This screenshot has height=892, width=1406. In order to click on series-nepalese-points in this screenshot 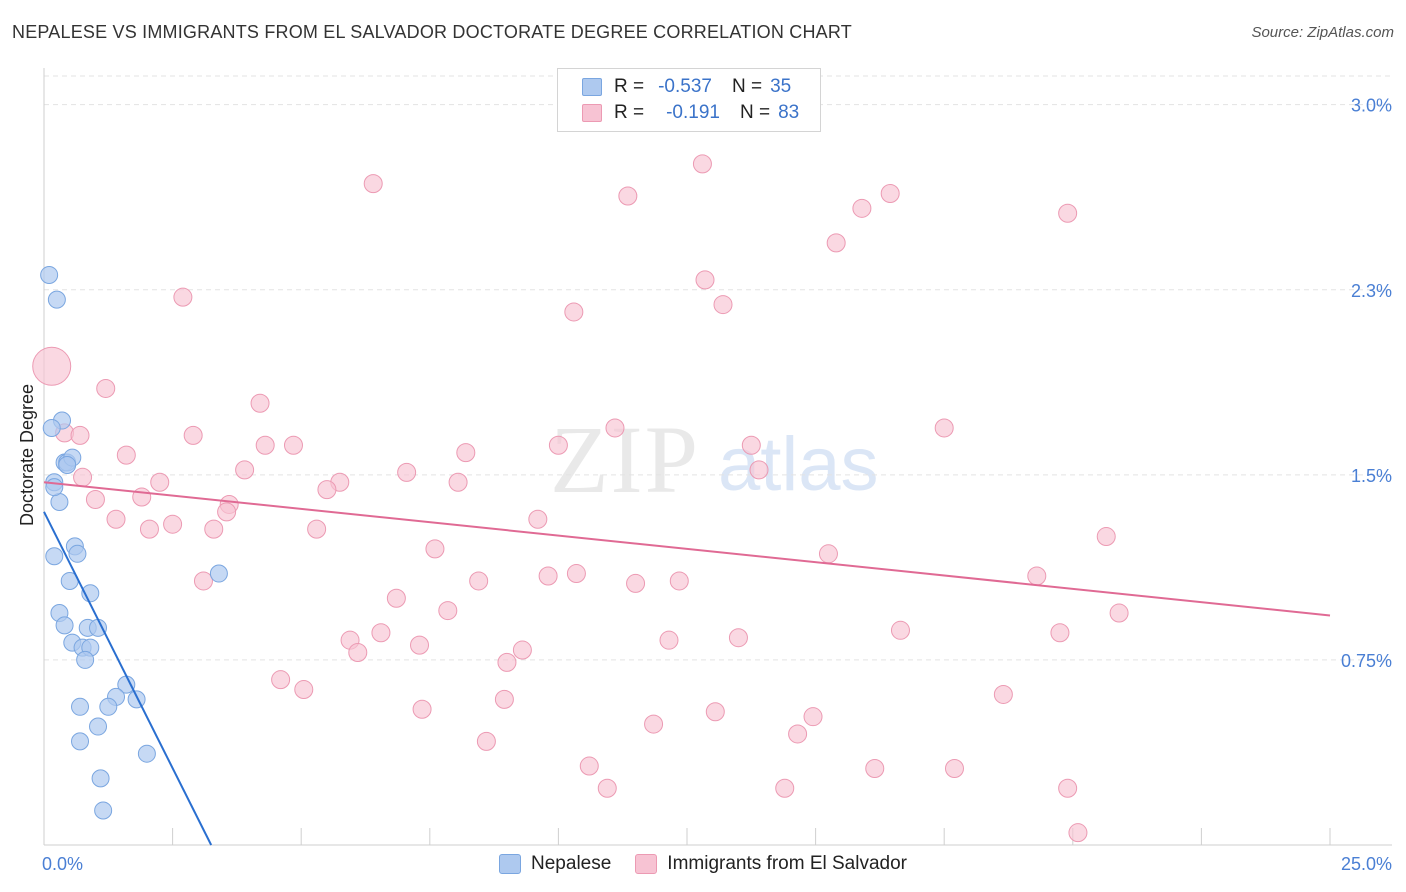, I will do `click(134, 542)`.